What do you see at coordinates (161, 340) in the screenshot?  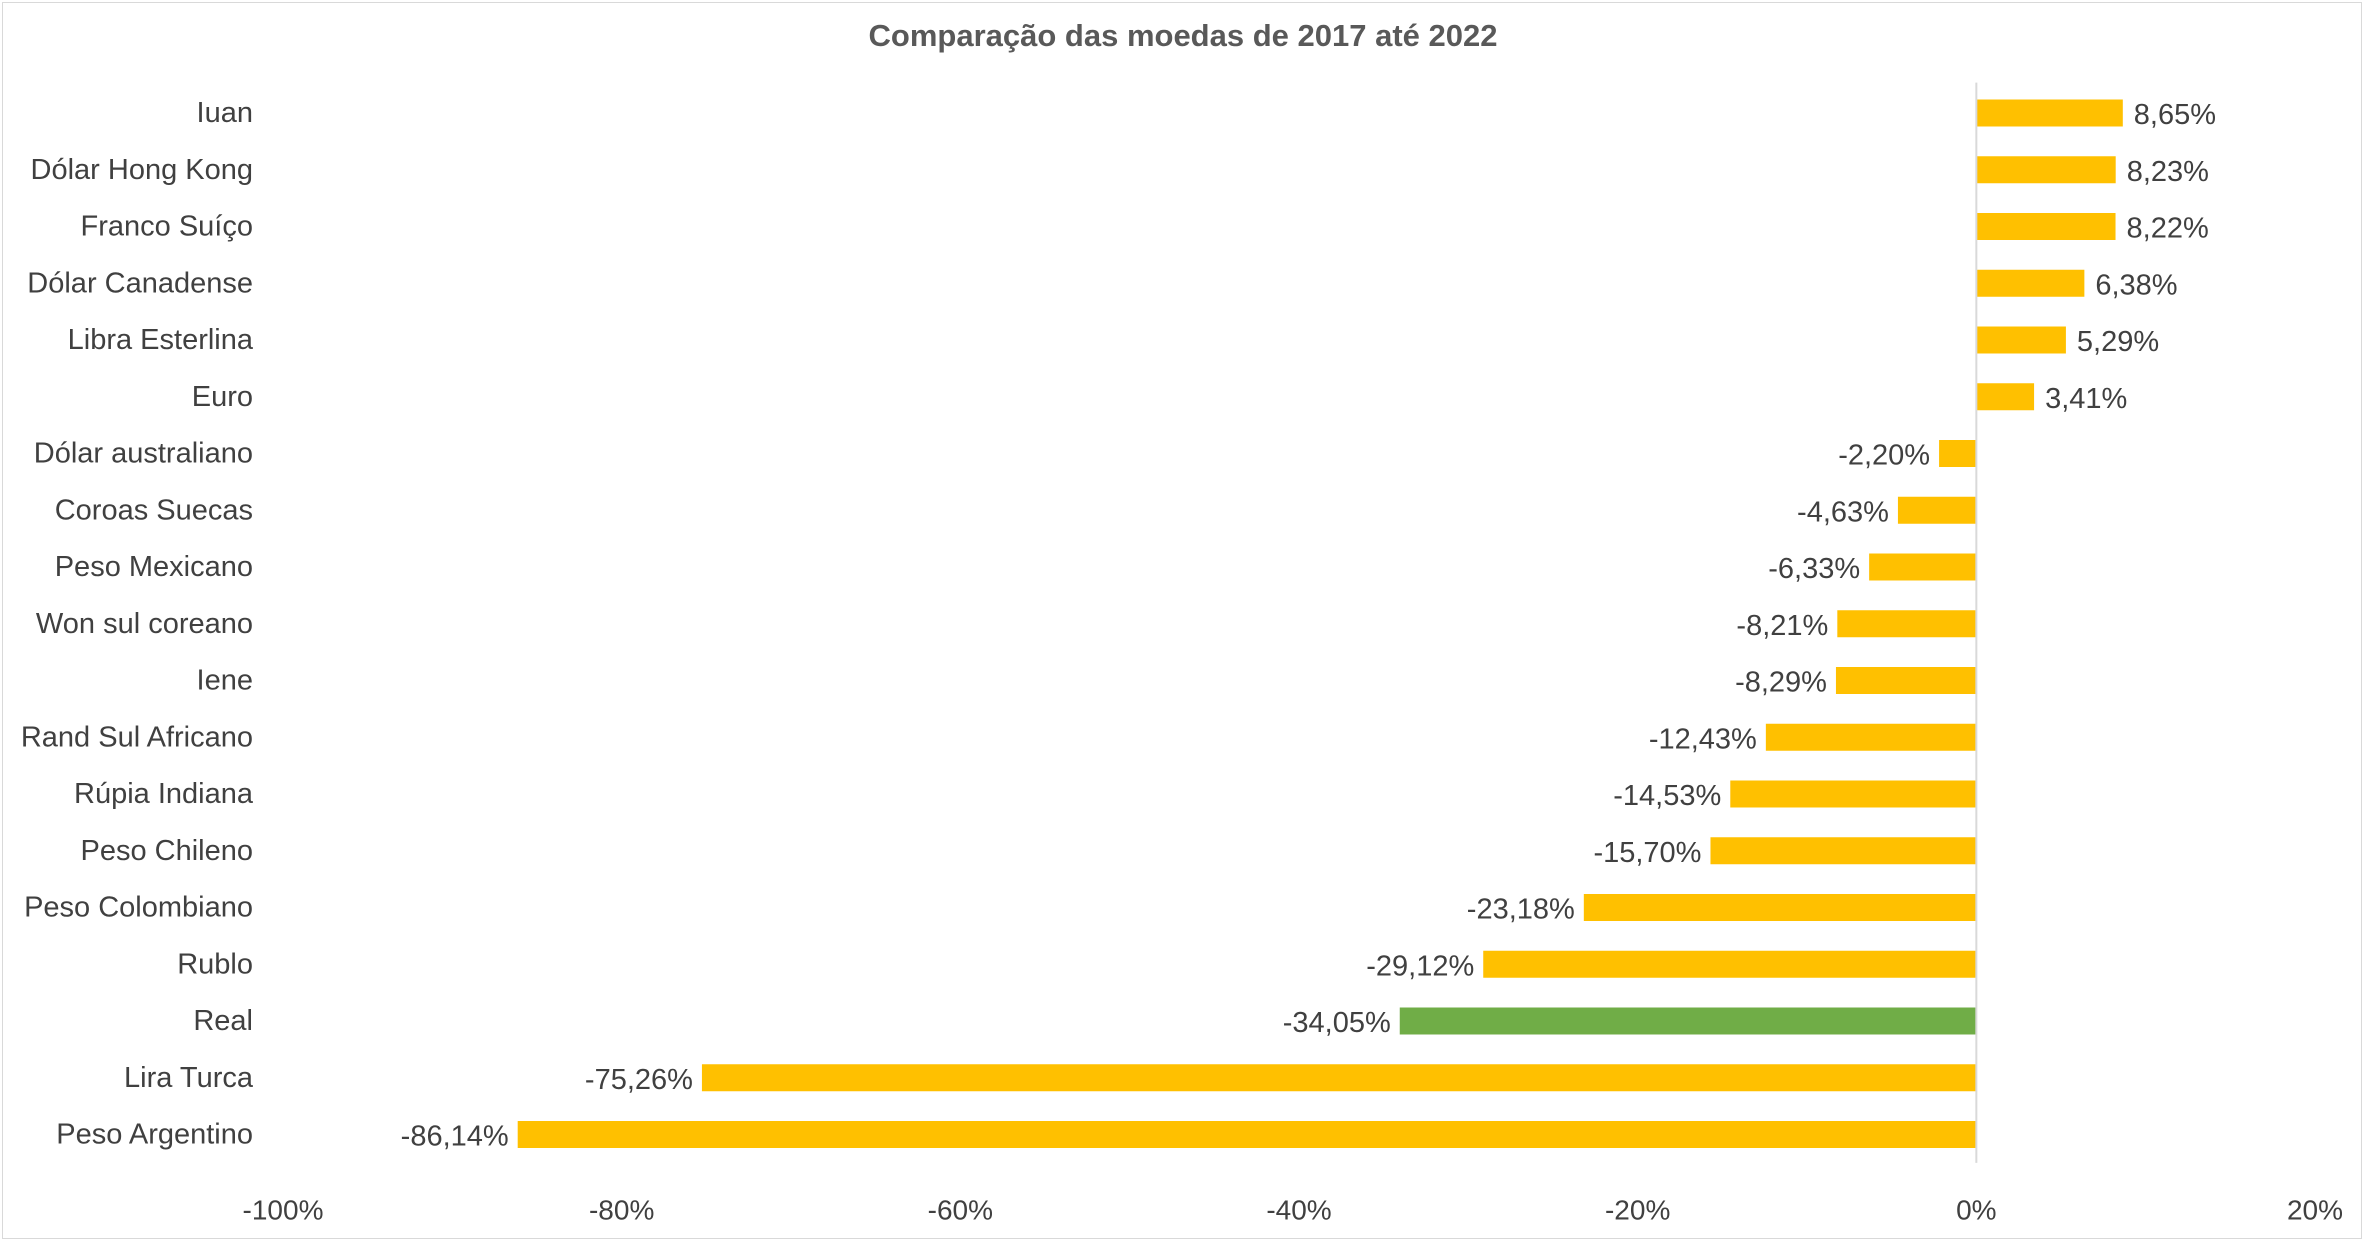 I see `category-label: Libra Esterlina` at bounding box center [161, 340].